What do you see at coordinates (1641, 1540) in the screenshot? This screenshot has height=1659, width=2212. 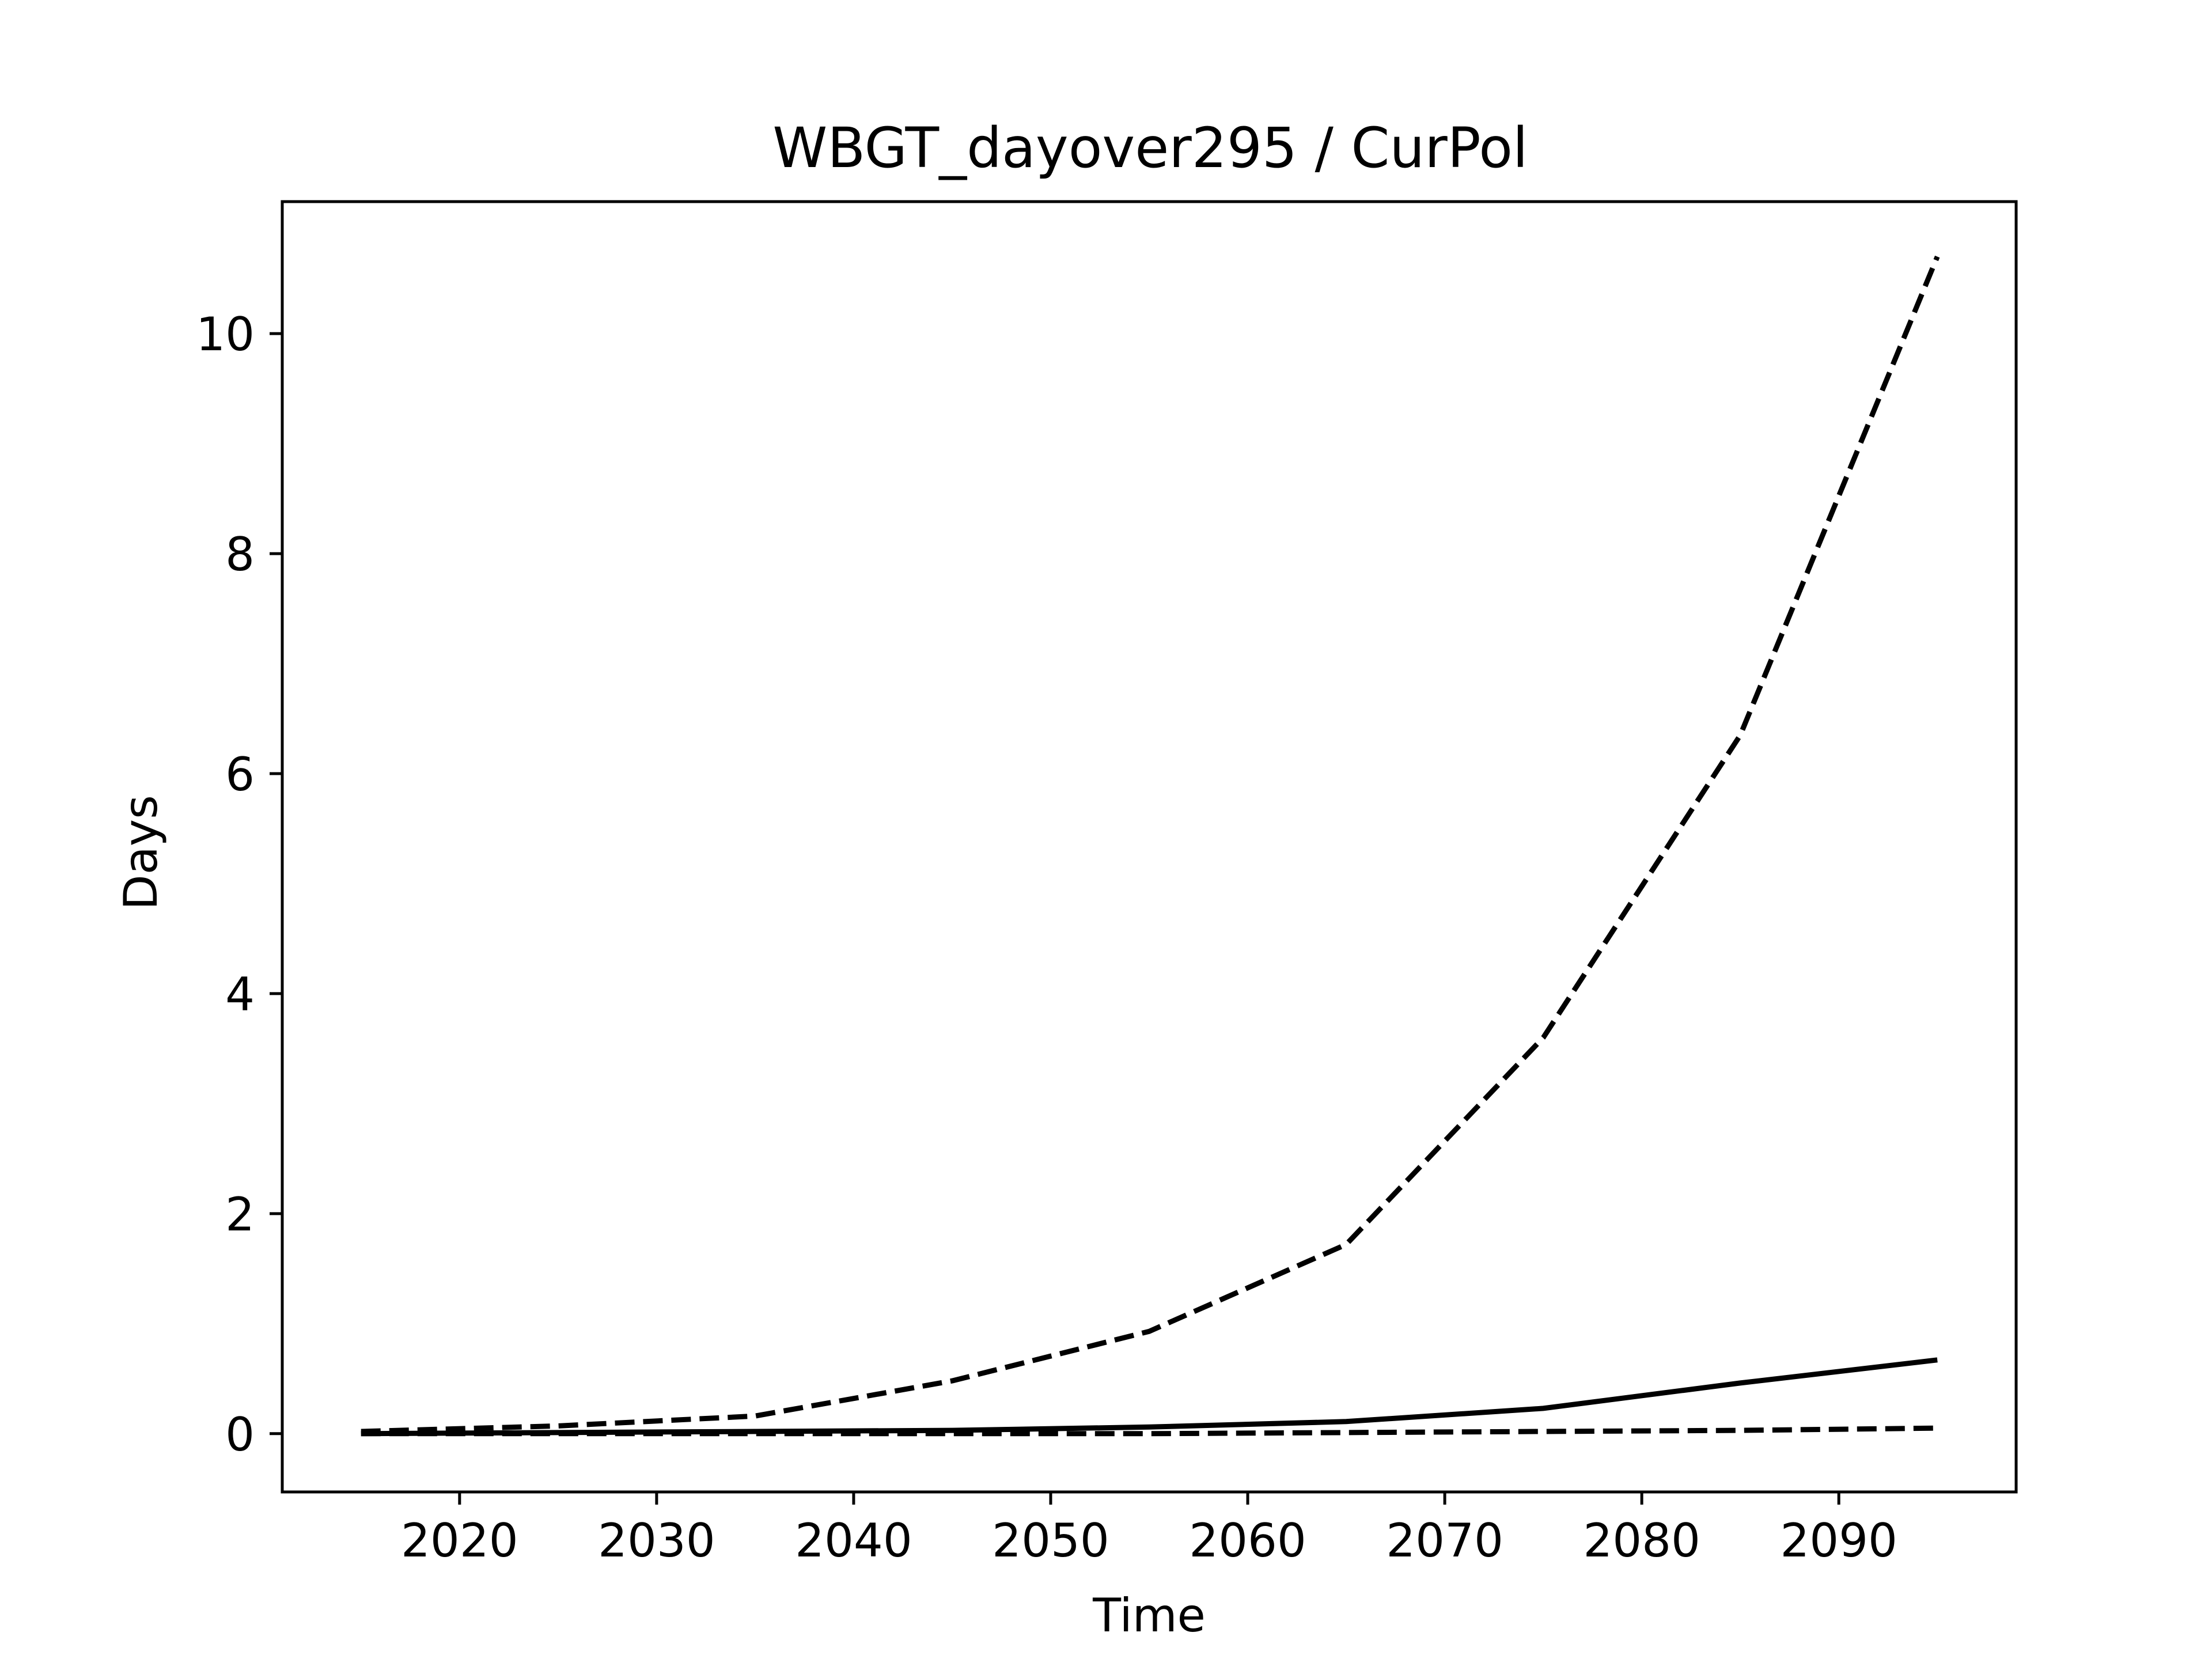 I see `x-tick-label: 2080` at bounding box center [1641, 1540].